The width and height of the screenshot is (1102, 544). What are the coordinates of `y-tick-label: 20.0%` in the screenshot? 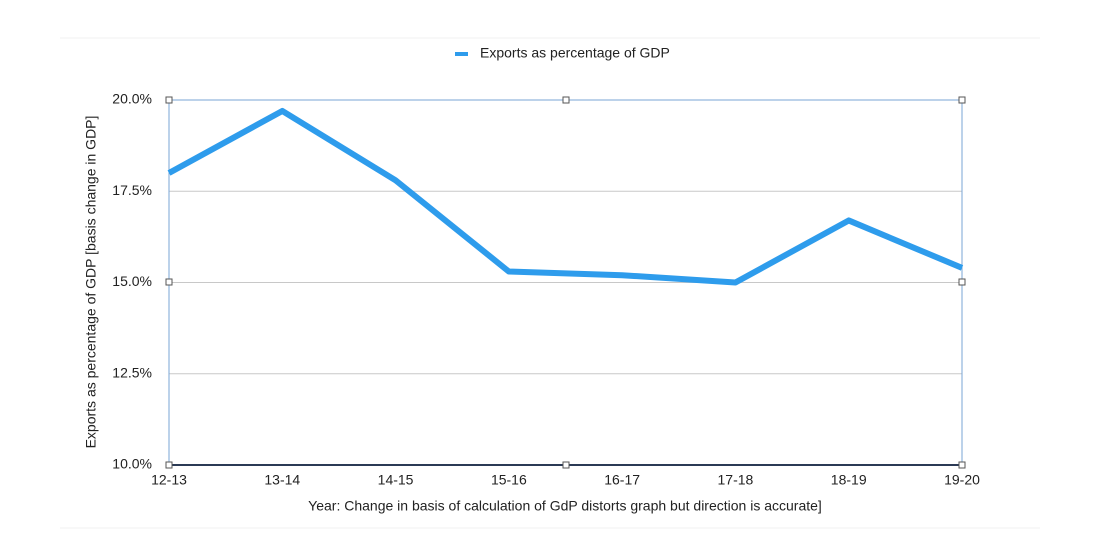 It's located at (132, 99).